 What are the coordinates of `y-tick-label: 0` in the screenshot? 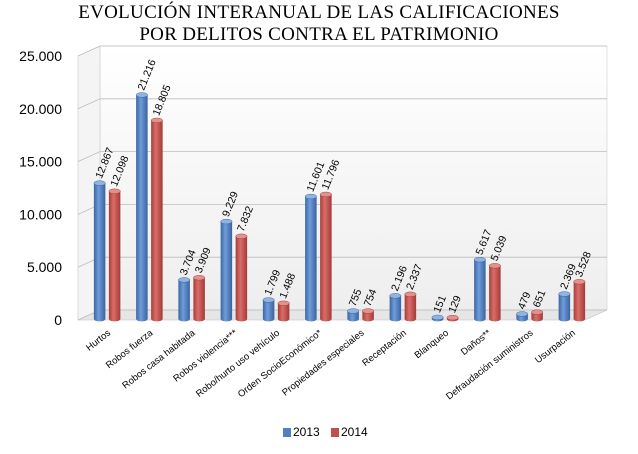 It's located at (58, 320).